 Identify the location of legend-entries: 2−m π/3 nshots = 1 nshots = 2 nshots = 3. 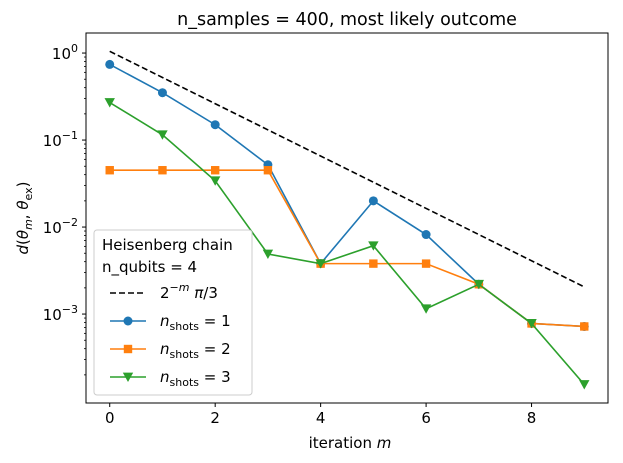
(170, 335).